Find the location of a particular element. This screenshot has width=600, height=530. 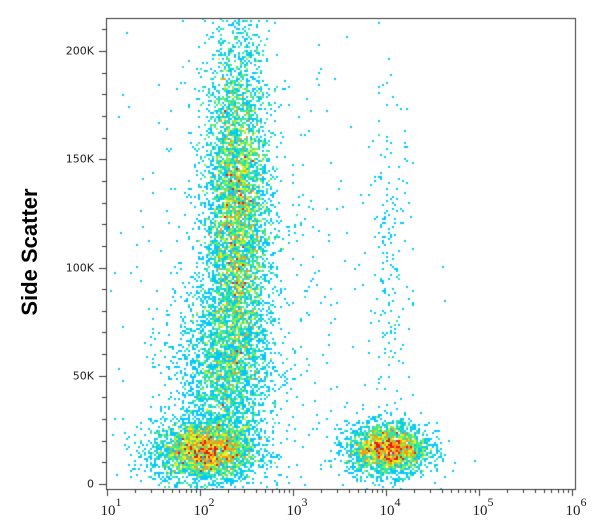

y-tick-label: 100K is located at coordinates (79, 267).